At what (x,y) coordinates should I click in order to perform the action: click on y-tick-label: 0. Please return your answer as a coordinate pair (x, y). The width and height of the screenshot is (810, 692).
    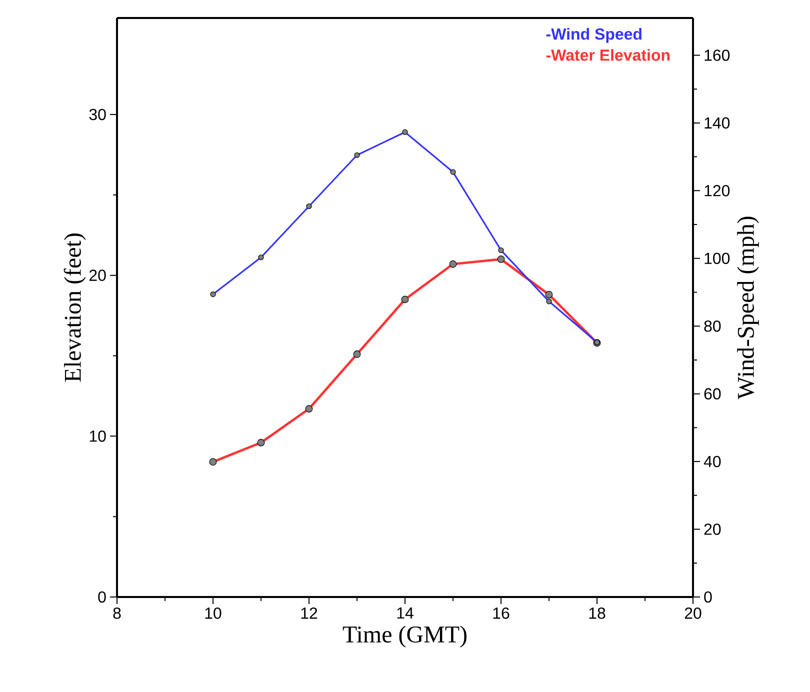
    Looking at the image, I should click on (102, 597).